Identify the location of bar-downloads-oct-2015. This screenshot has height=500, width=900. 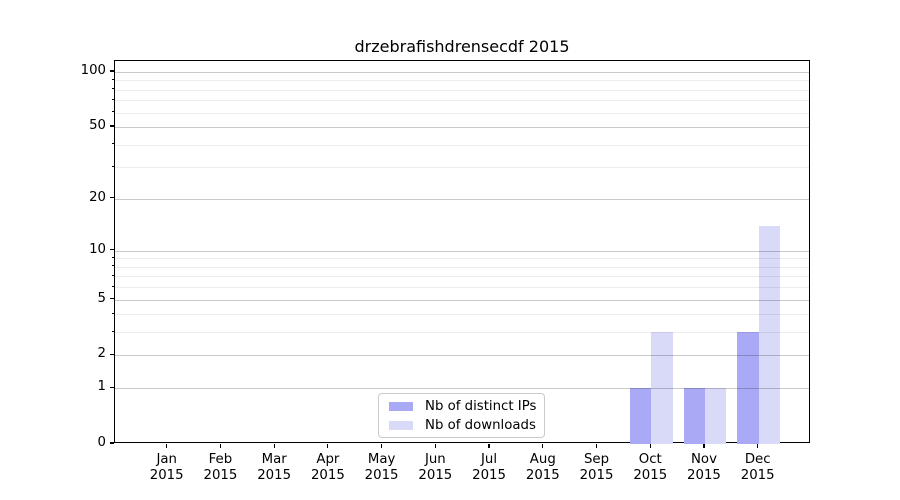
(662, 388).